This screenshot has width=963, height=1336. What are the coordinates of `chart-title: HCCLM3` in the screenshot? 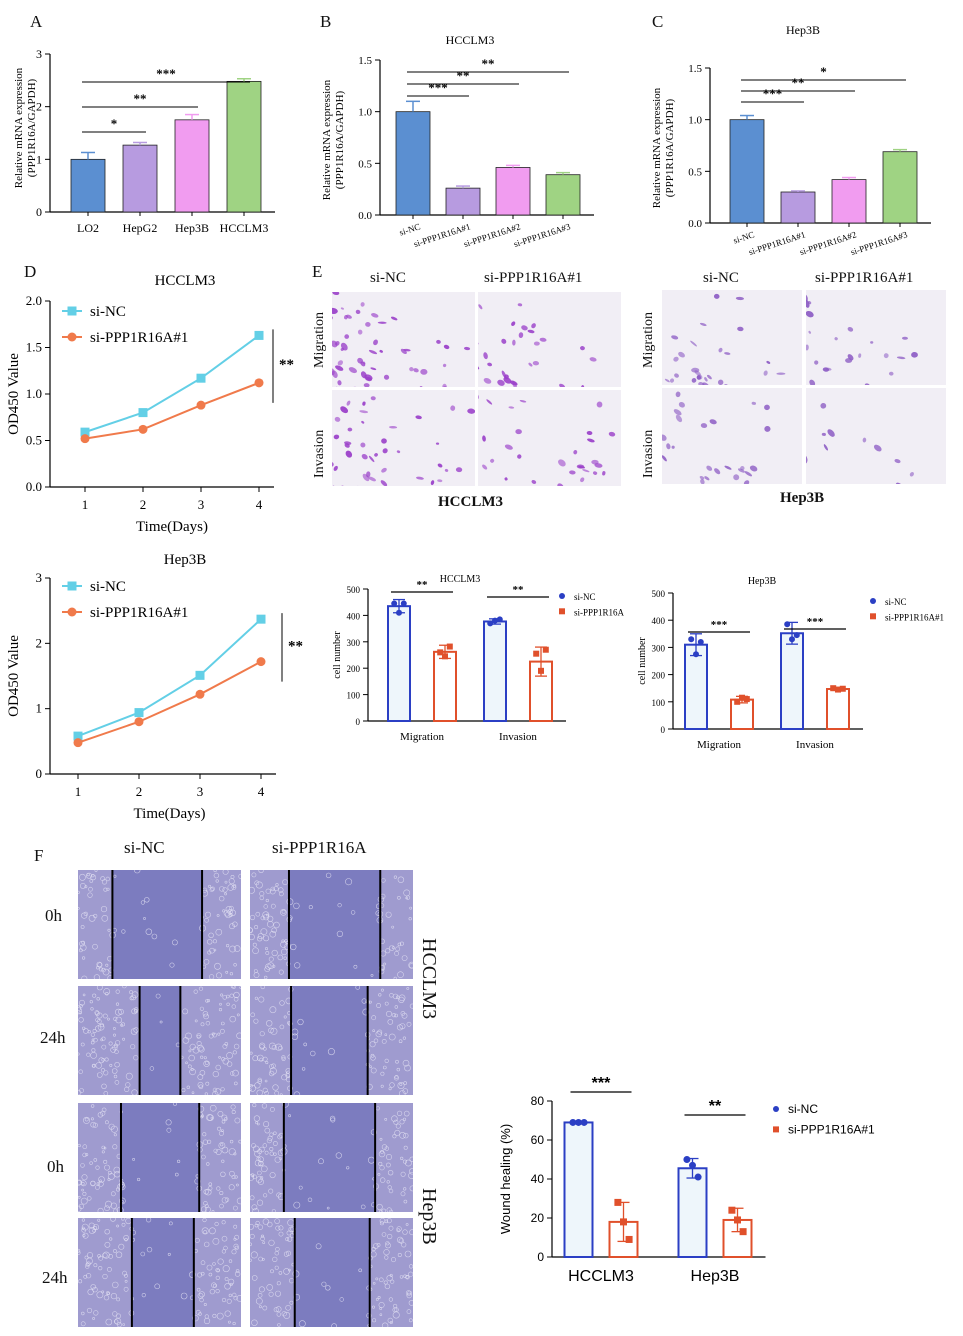 It's located at (460, 579).